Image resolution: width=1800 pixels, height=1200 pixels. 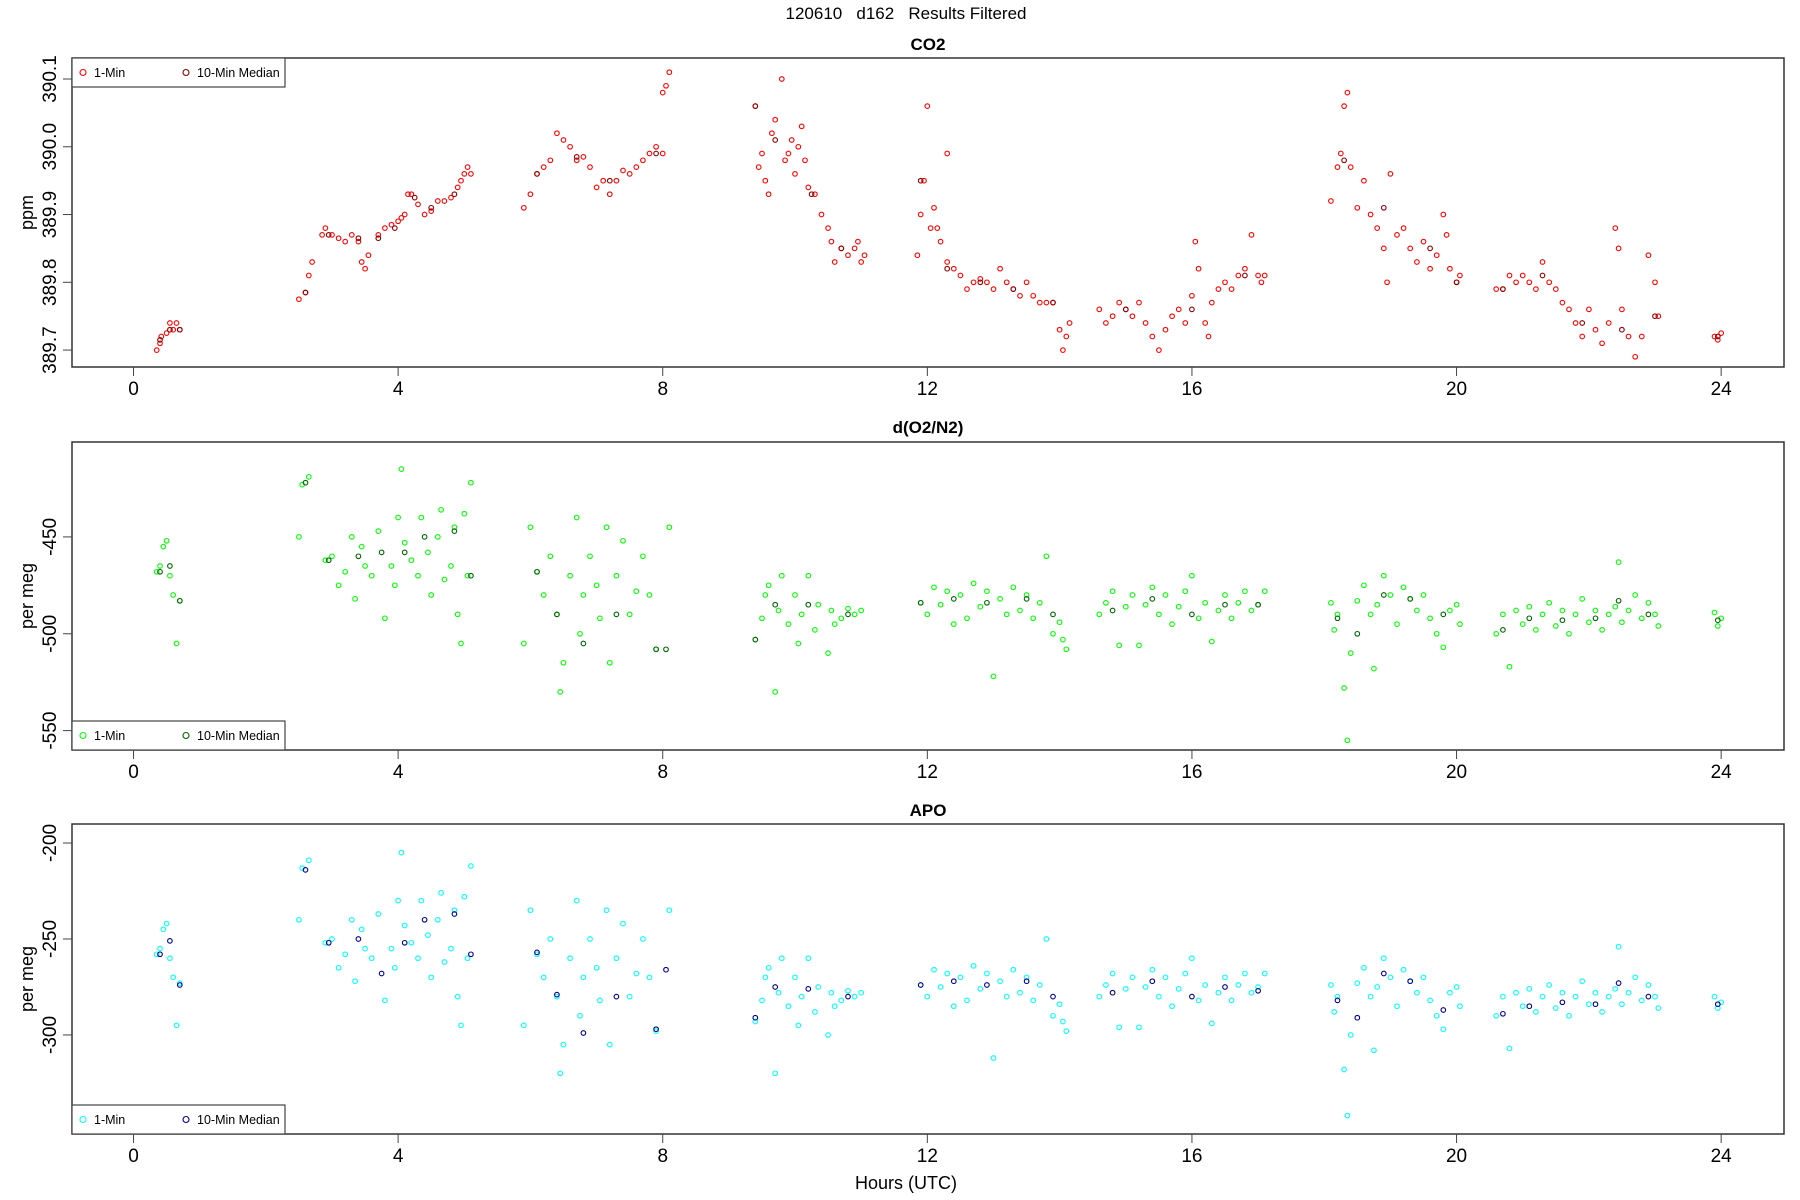 I want to click on main-title: 120610 d162 Results Filtered, so click(x=906, y=13).